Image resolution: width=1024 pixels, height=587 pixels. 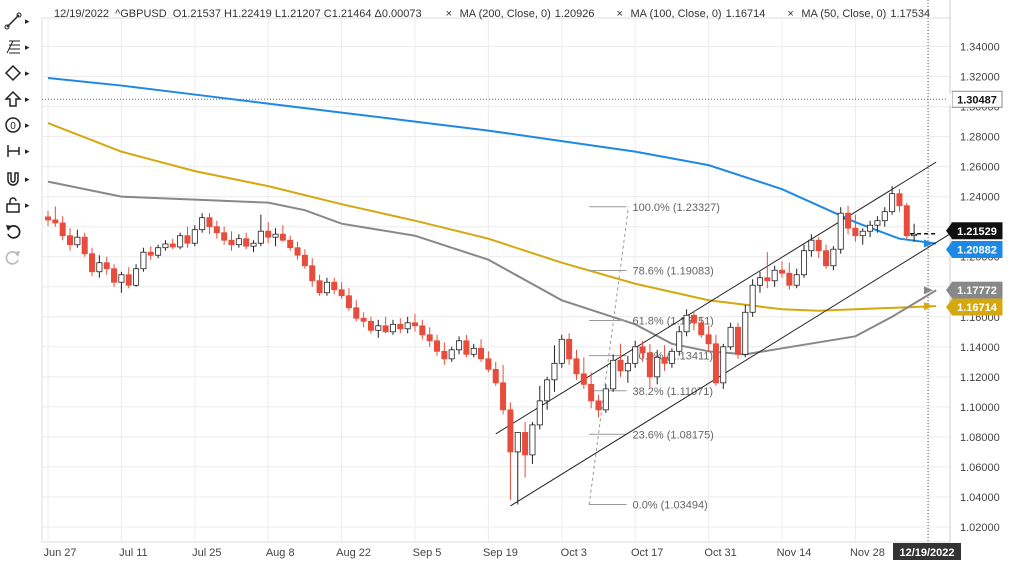 I want to click on toolbar-magnet-button: ▸, so click(x=20, y=179).